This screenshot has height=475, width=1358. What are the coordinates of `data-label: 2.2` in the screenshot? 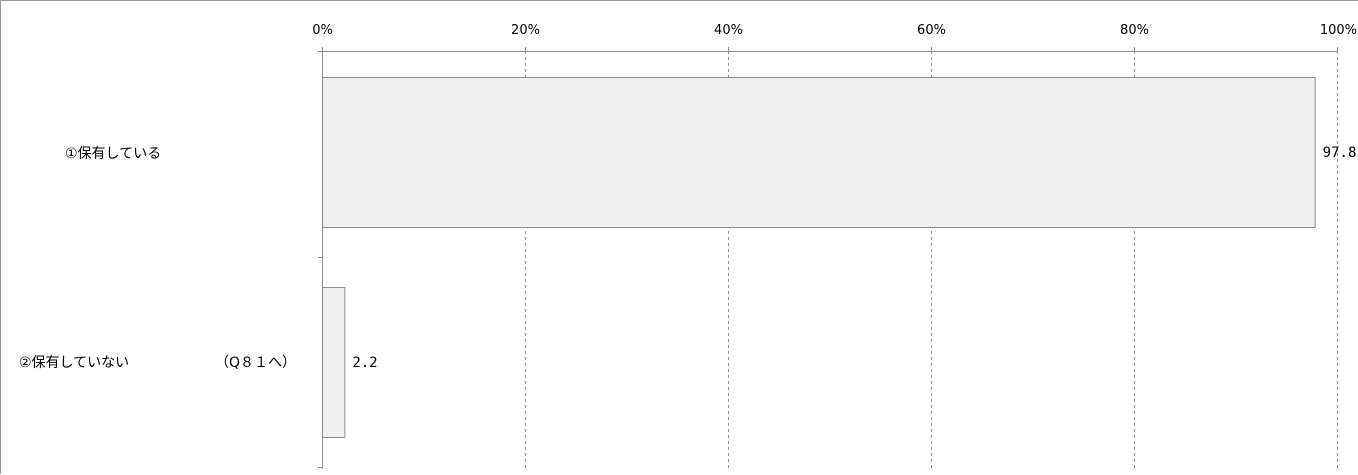 It's located at (364, 363).